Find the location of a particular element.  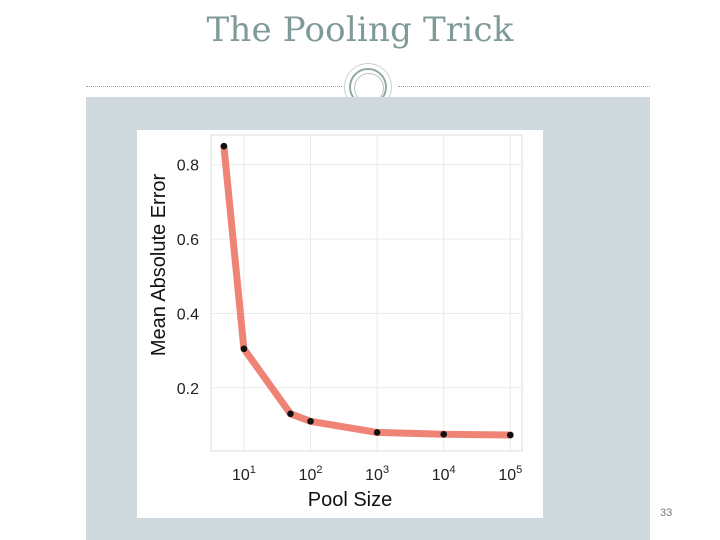

x-tick-exponent: 3 is located at coordinates (386, 470).